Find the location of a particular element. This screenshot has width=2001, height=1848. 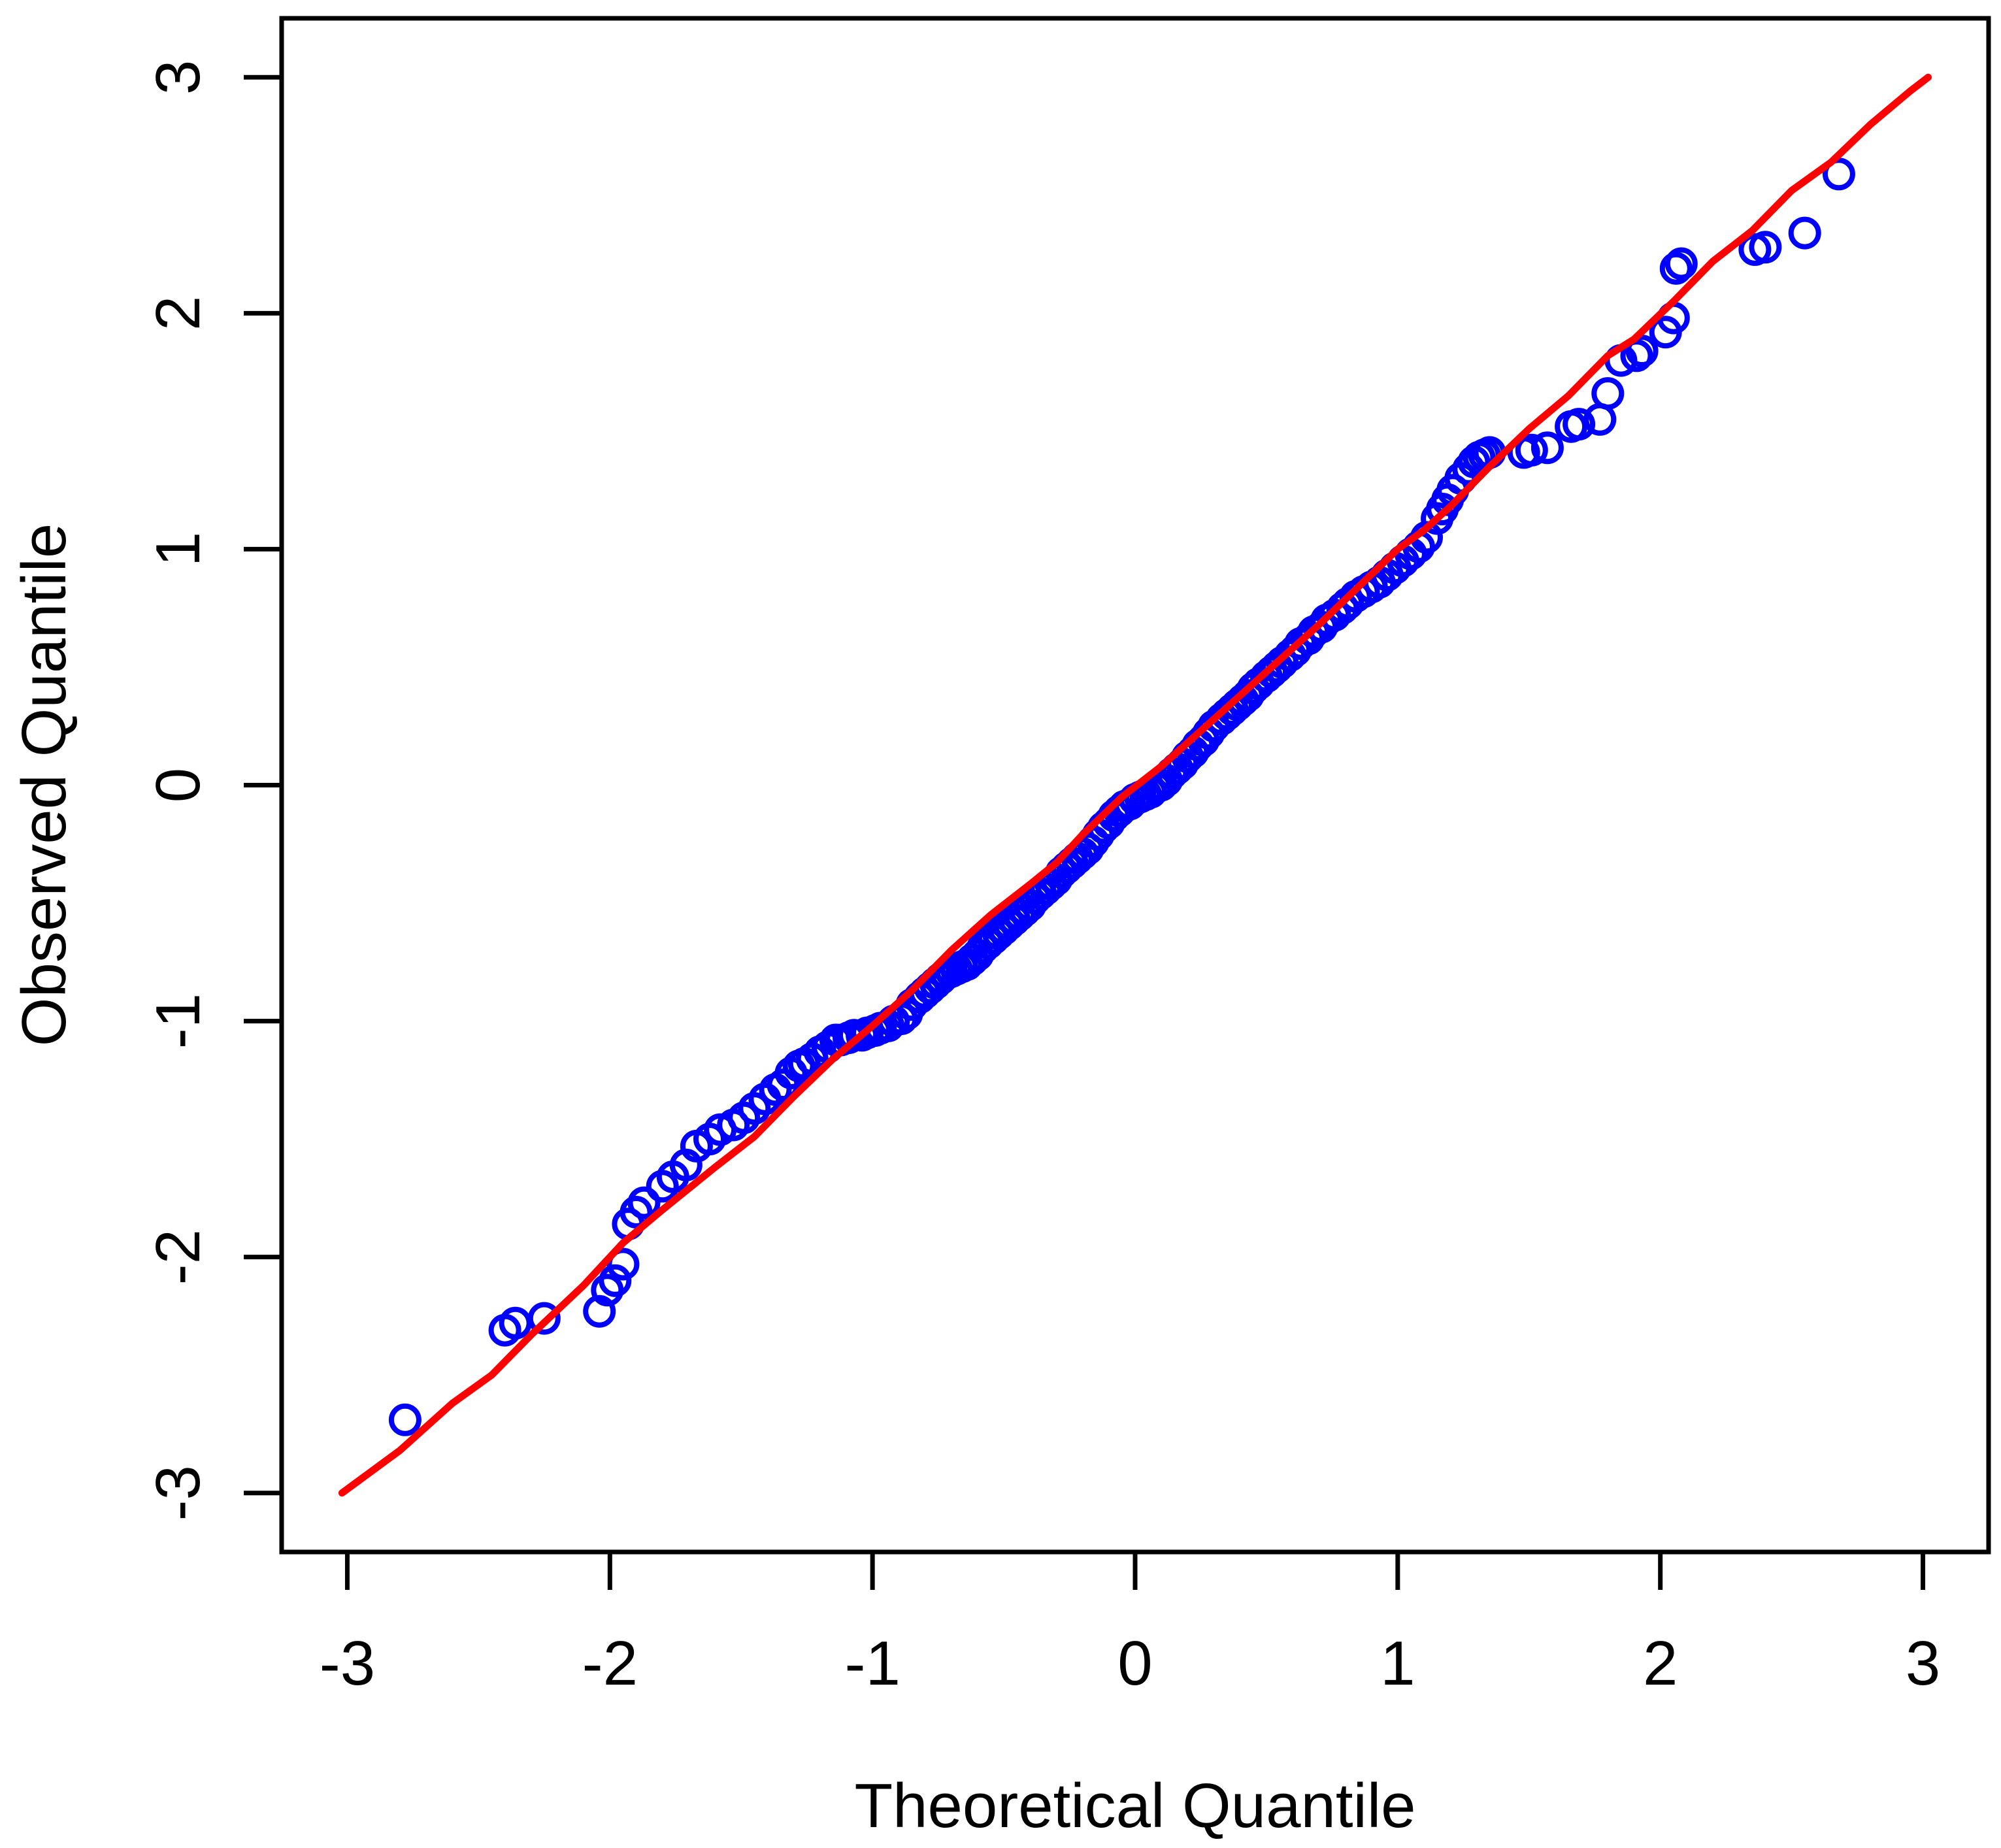

x-tick-label: -2 is located at coordinates (610, 1663).